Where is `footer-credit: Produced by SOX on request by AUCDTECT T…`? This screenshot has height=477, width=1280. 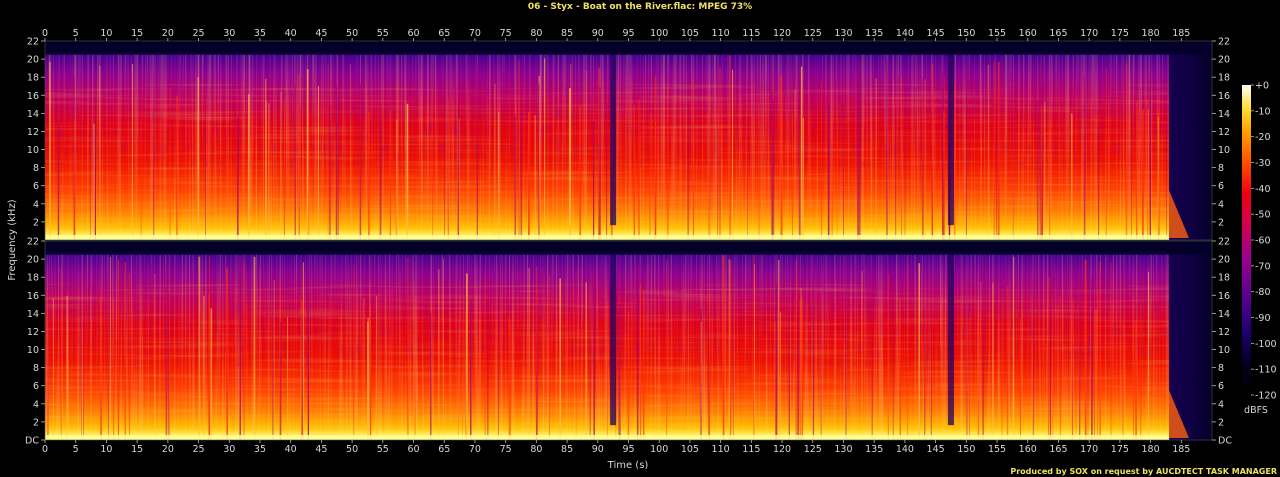 footer-credit: Produced by SOX on request by AUCDTECT T… is located at coordinates (1143, 471).